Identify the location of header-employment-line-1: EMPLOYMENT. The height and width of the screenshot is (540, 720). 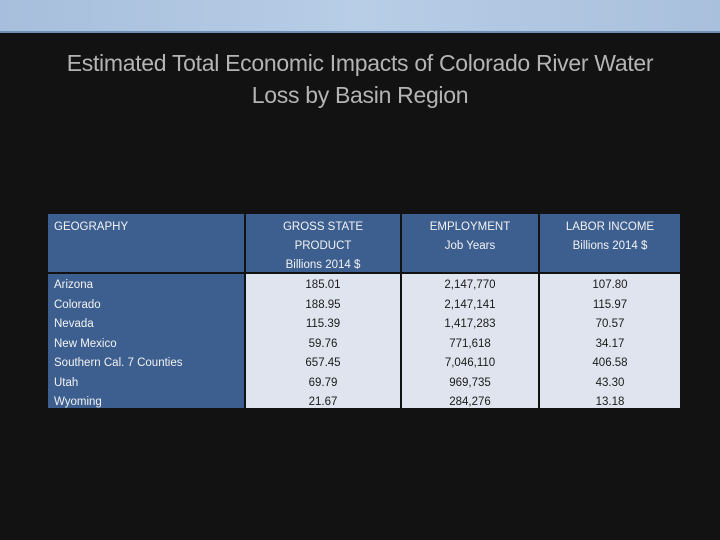
(470, 227).